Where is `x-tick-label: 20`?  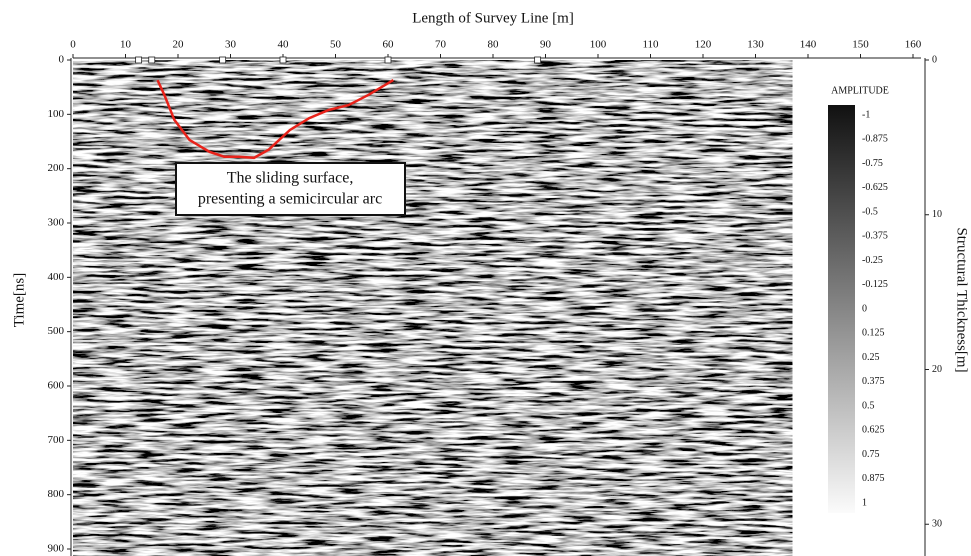
x-tick-label: 20 is located at coordinates (179, 45).